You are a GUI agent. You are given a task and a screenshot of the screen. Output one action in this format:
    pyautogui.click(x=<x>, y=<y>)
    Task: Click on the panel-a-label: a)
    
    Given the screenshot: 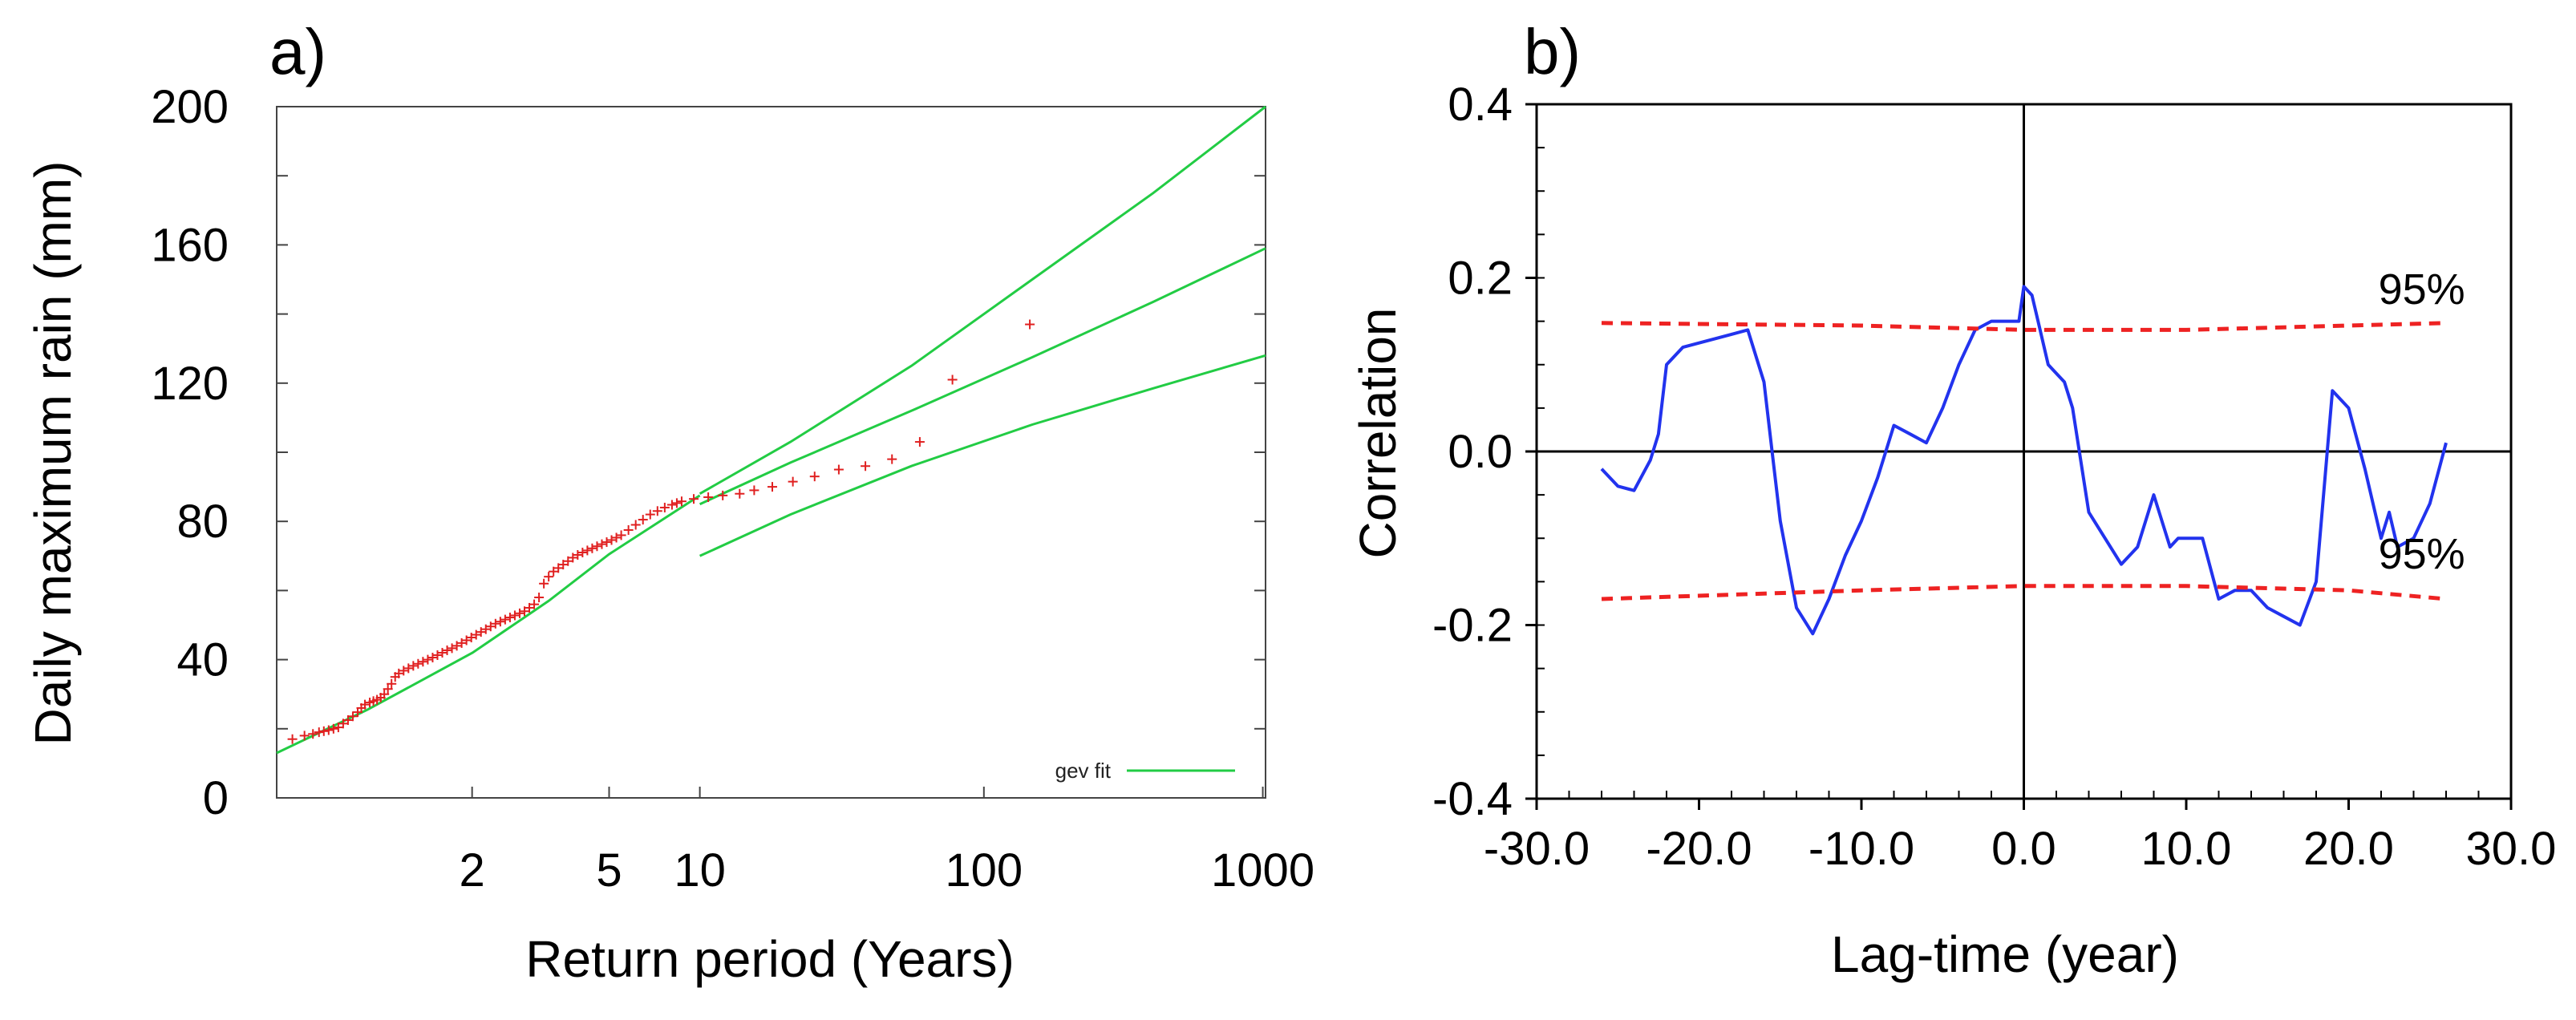 What is the action you would take?
    pyautogui.click(x=297, y=51)
    